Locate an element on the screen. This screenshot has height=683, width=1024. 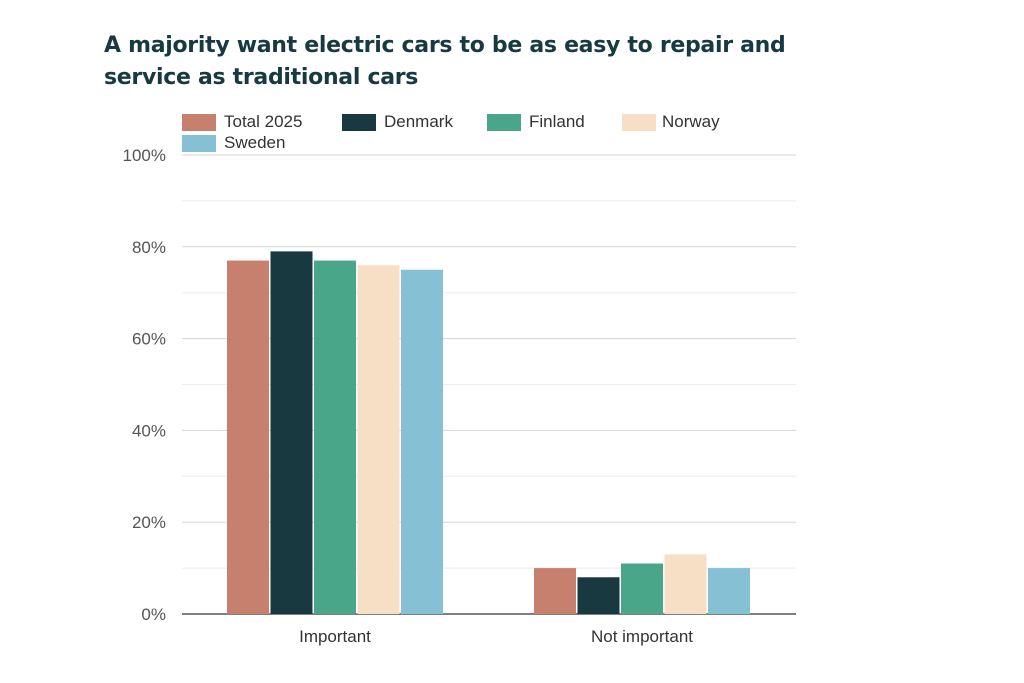
y-tick-label: 100% is located at coordinates (144, 155).